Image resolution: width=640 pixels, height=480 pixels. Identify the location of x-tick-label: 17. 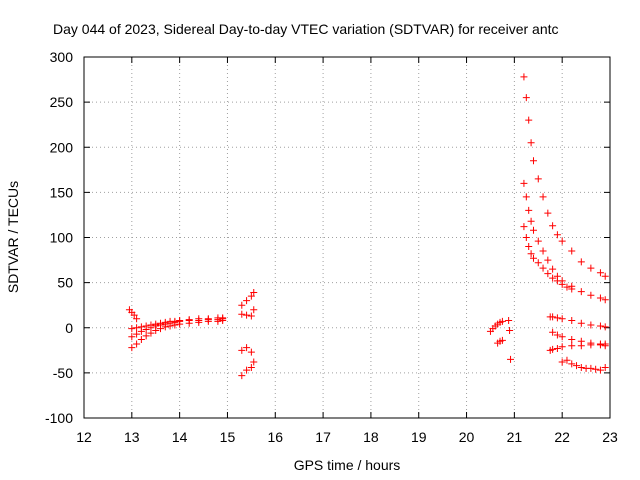
(323, 437).